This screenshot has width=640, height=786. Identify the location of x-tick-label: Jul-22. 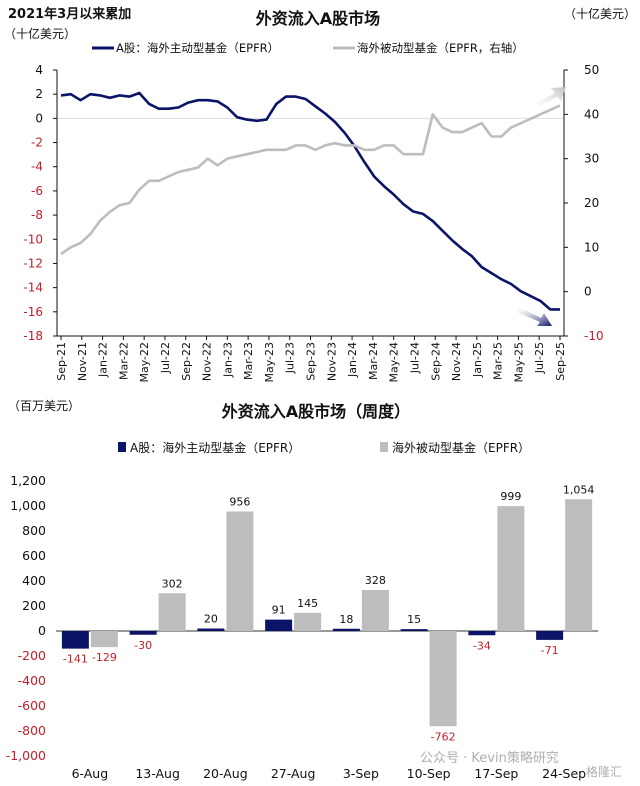
(165, 358).